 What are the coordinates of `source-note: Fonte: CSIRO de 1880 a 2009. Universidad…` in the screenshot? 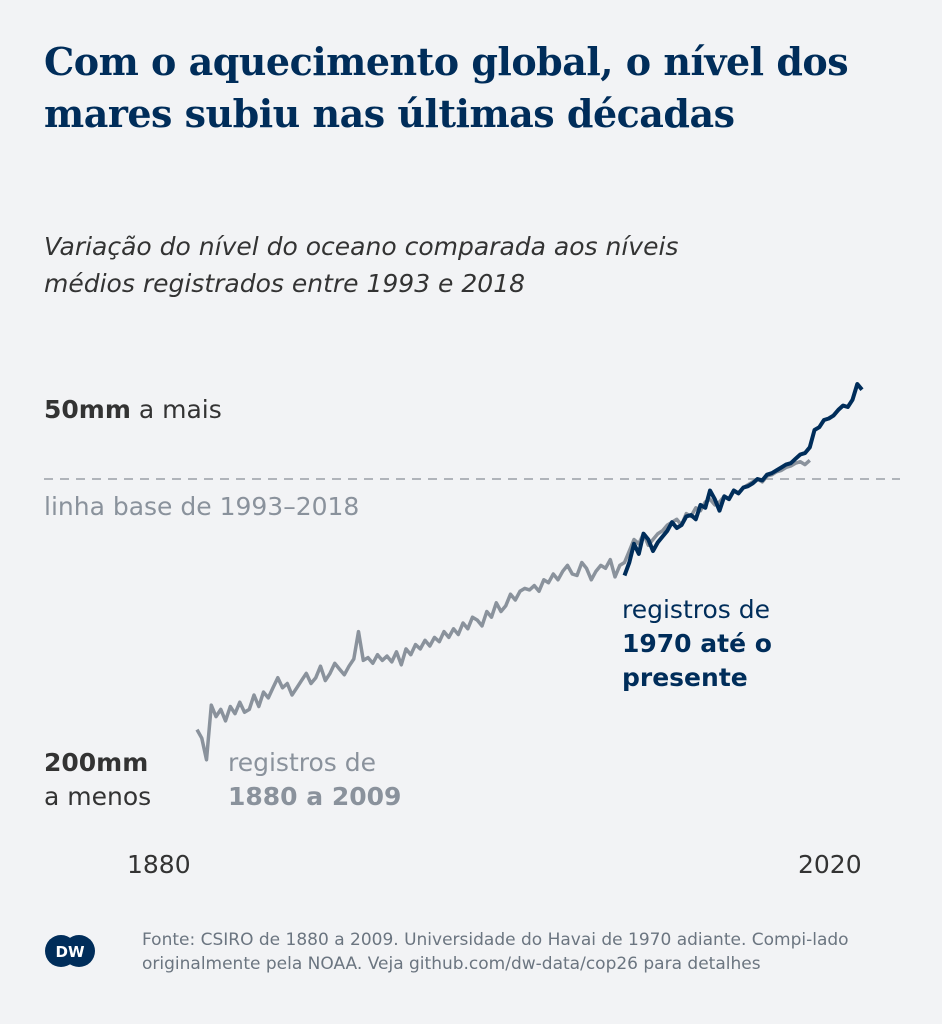 It's located at (495, 952).